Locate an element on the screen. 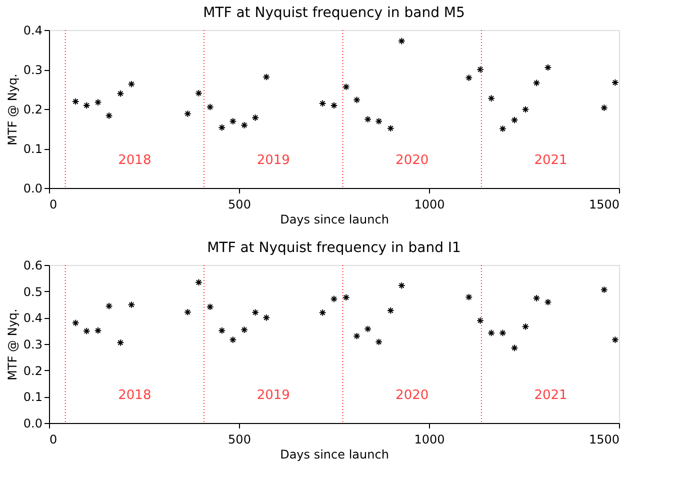 The height and width of the screenshot is (482, 678). chart-title: MTF at Nyquist frequency in band I1 is located at coordinates (334, 248).